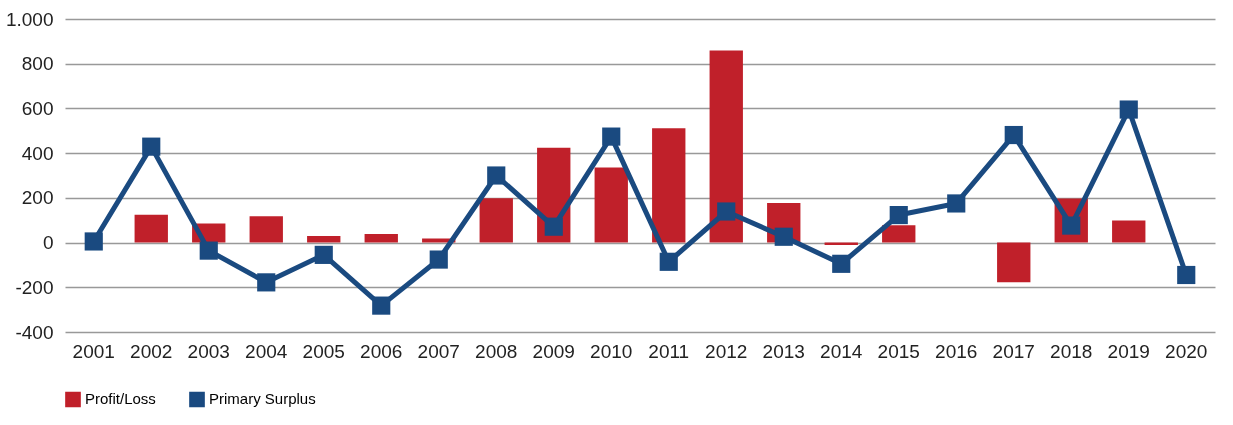  What do you see at coordinates (381, 351) in the screenshot?
I see `x-tick-label: 2006` at bounding box center [381, 351].